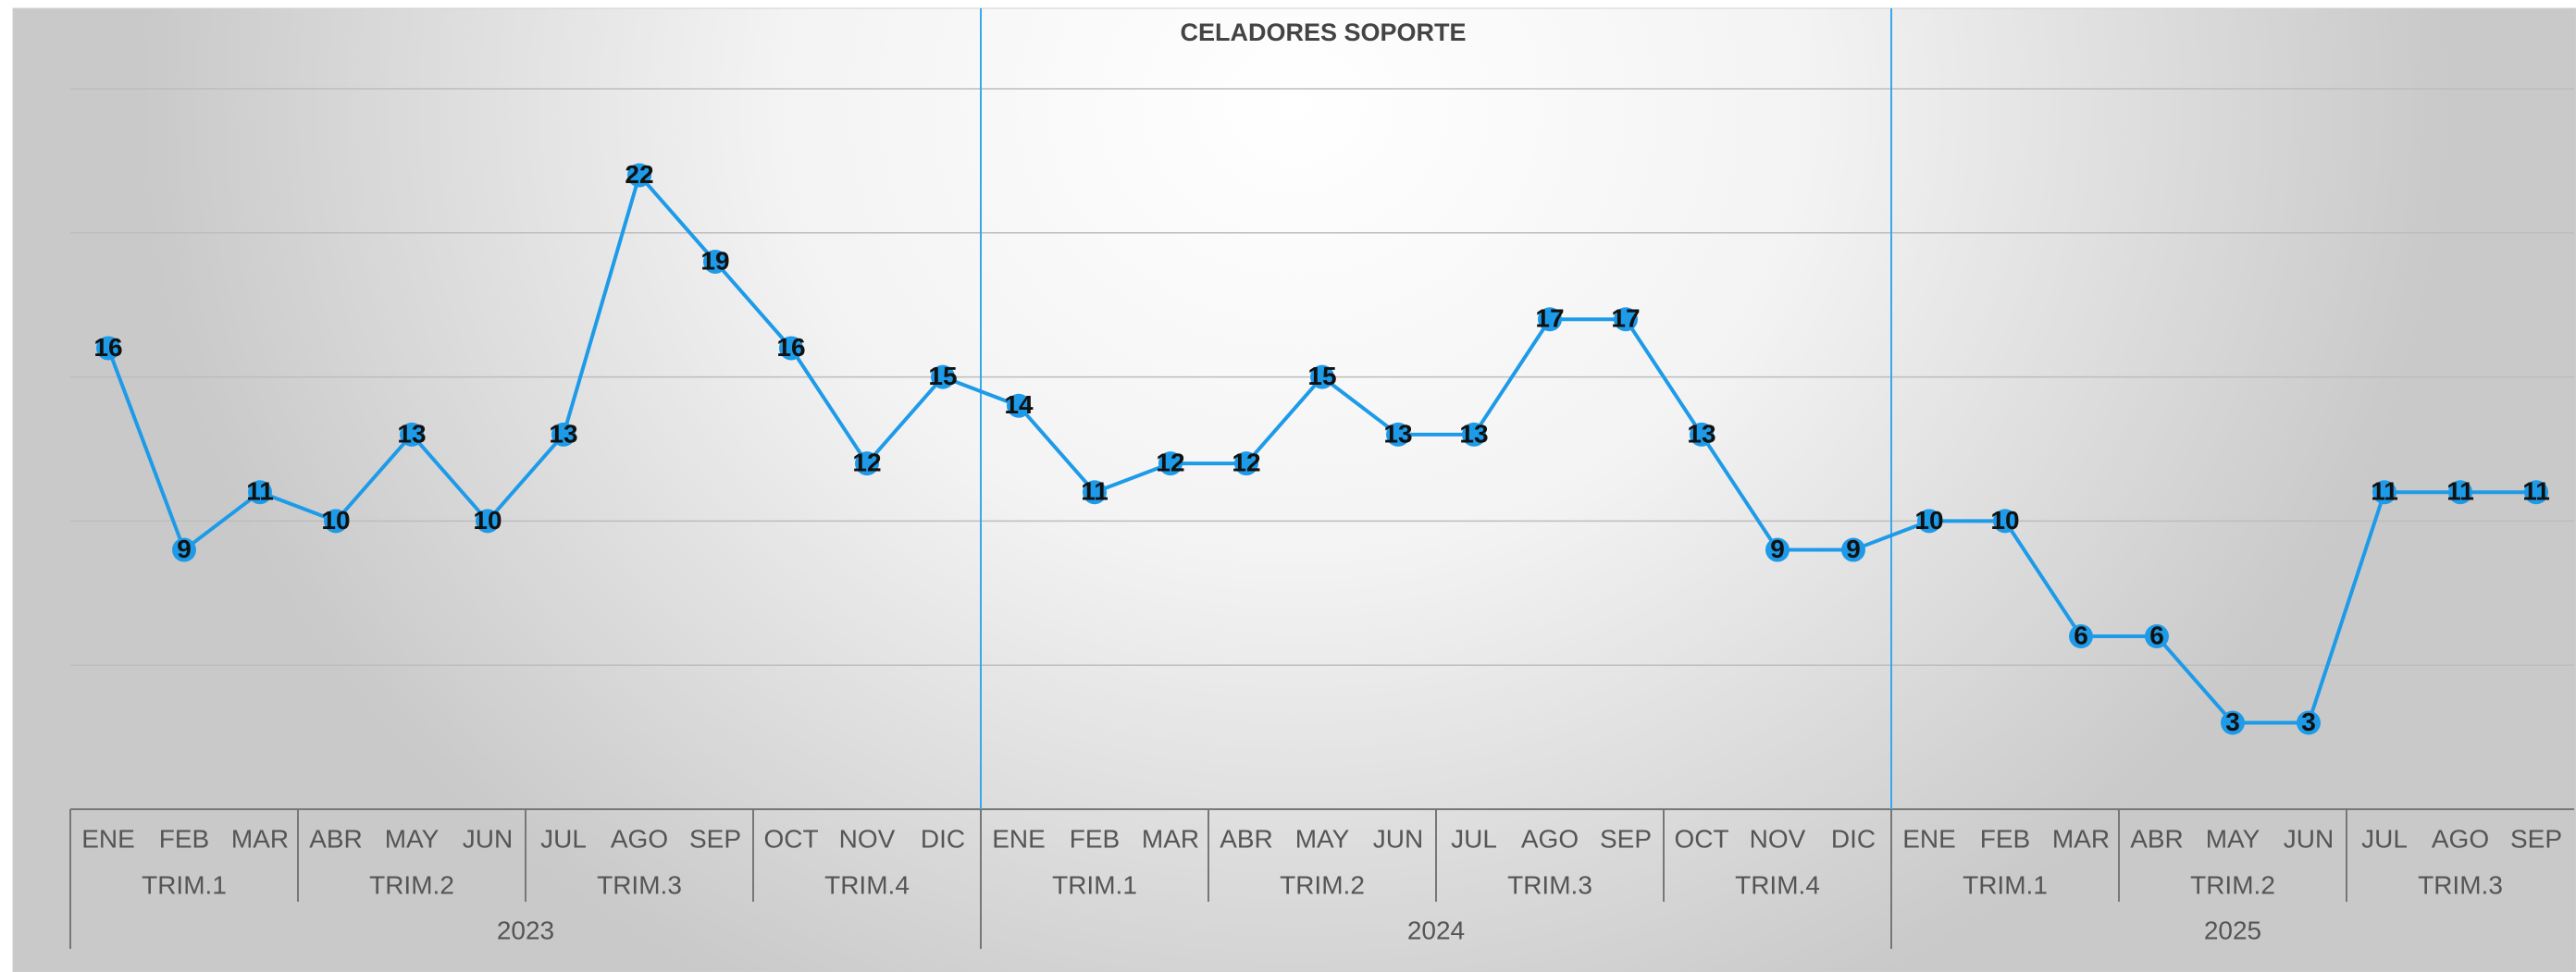 This screenshot has height=972, width=2576. I want to click on chart-title: CELADORES SOPORTE, so click(1323, 32).